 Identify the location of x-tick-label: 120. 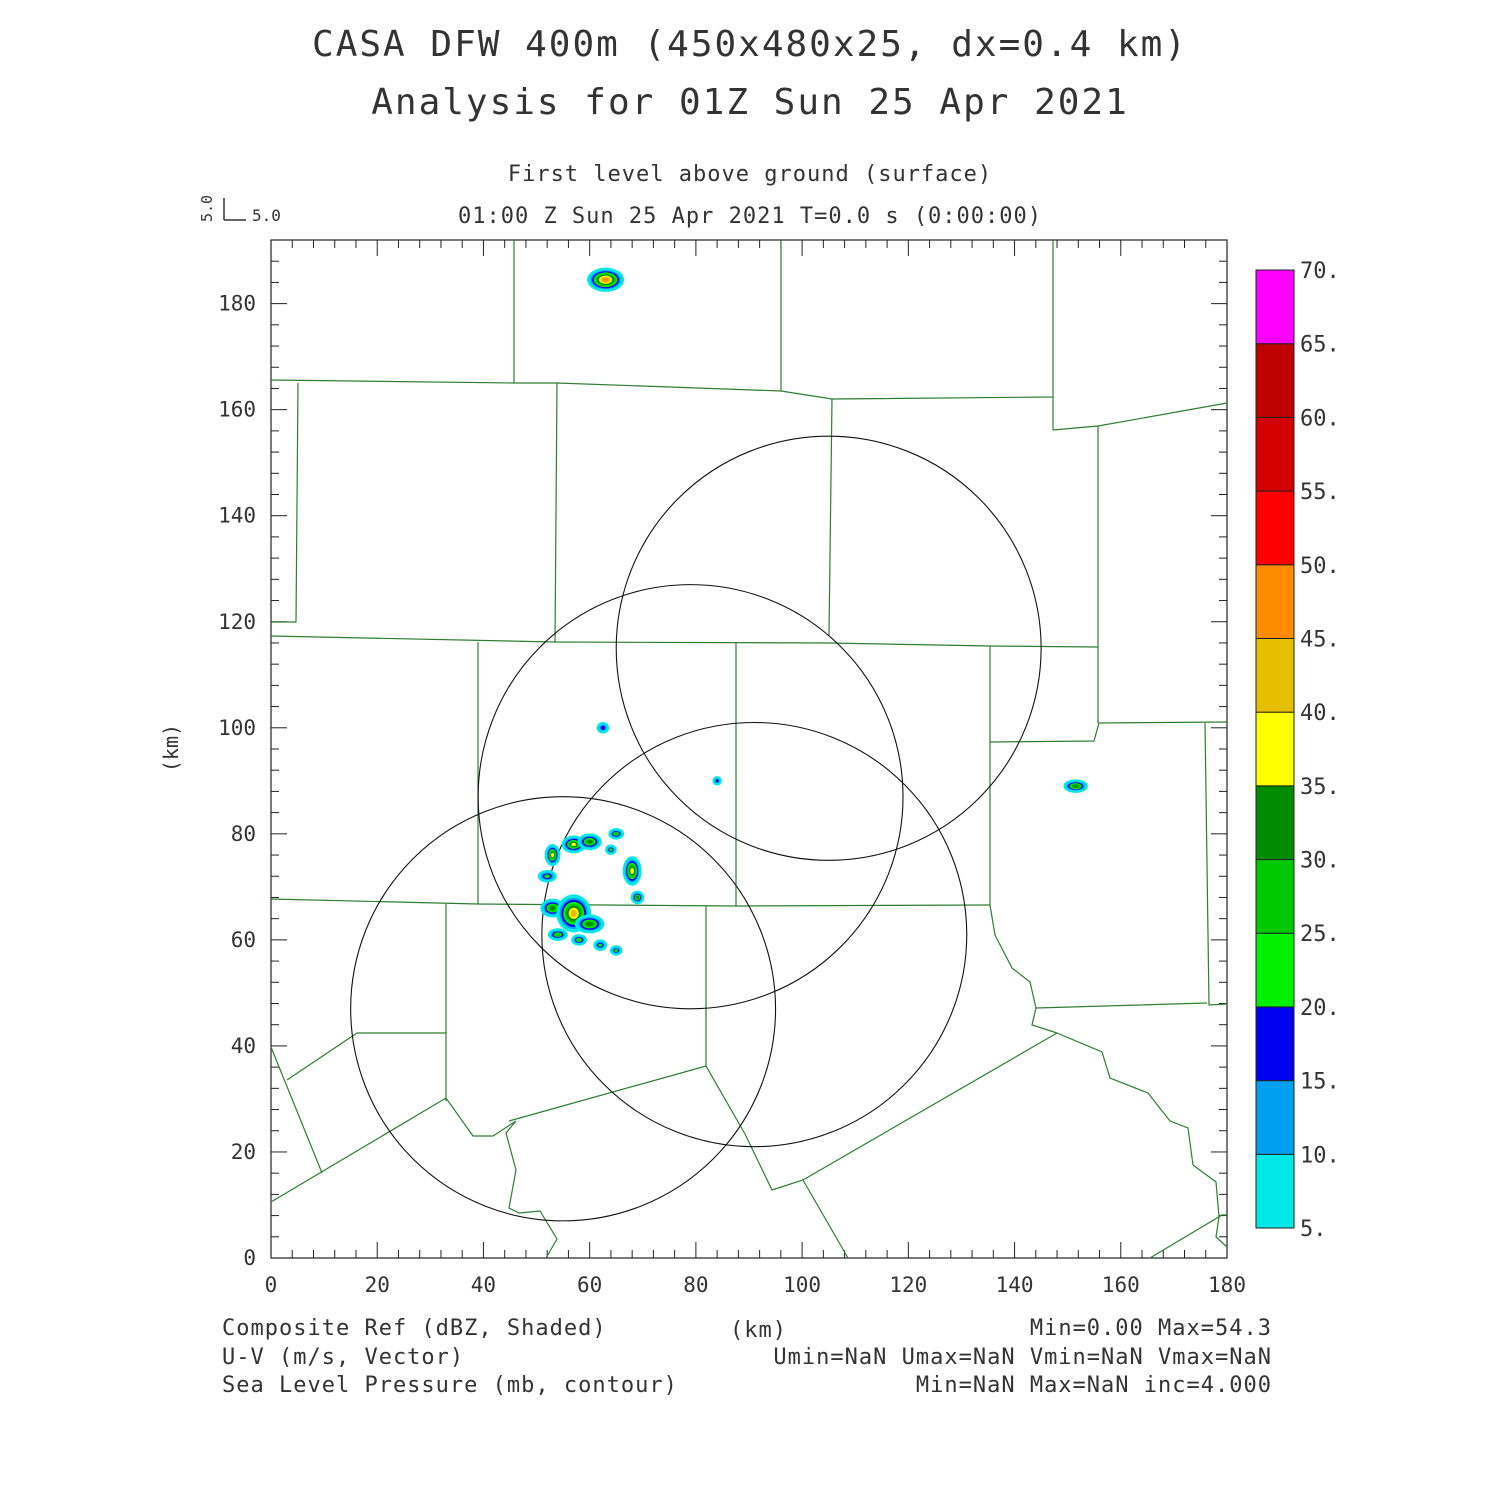
(908, 1285).